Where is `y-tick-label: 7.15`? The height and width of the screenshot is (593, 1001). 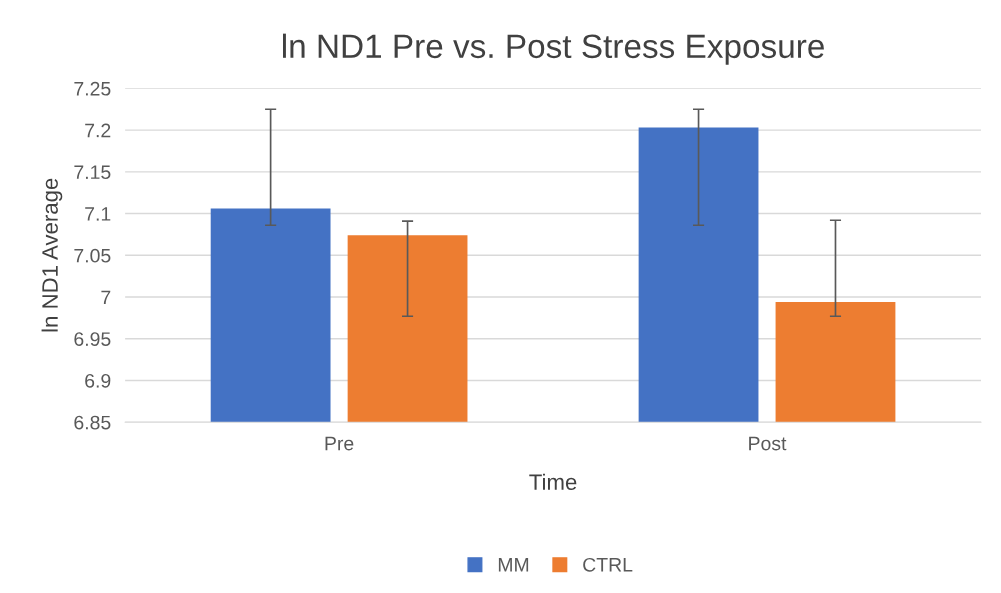 y-tick-label: 7.15 is located at coordinates (92, 172).